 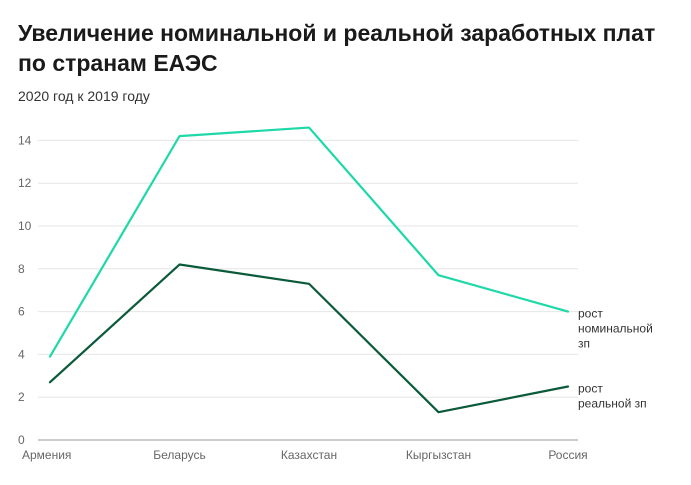 What do you see at coordinates (438, 455) in the screenshot?
I see `x-tick-label: Кыргызстан` at bounding box center [438, 455].